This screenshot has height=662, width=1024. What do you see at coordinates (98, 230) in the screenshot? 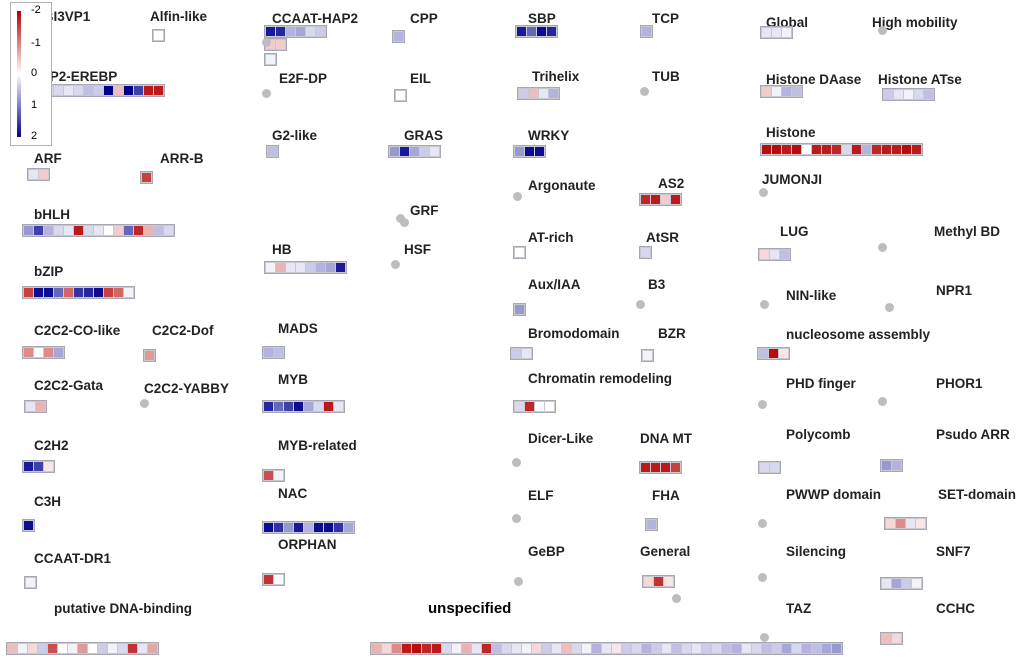
I see `heatmap-strip-bhlh` at bounding box center [98, 230].